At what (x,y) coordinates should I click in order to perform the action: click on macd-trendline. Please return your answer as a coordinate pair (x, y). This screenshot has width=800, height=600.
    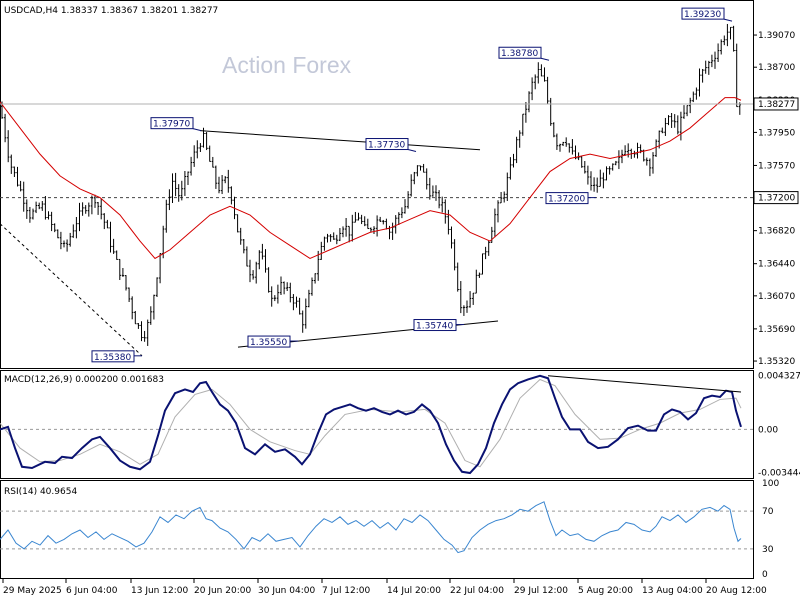
    Looking at the image, I should click on (644, 384).